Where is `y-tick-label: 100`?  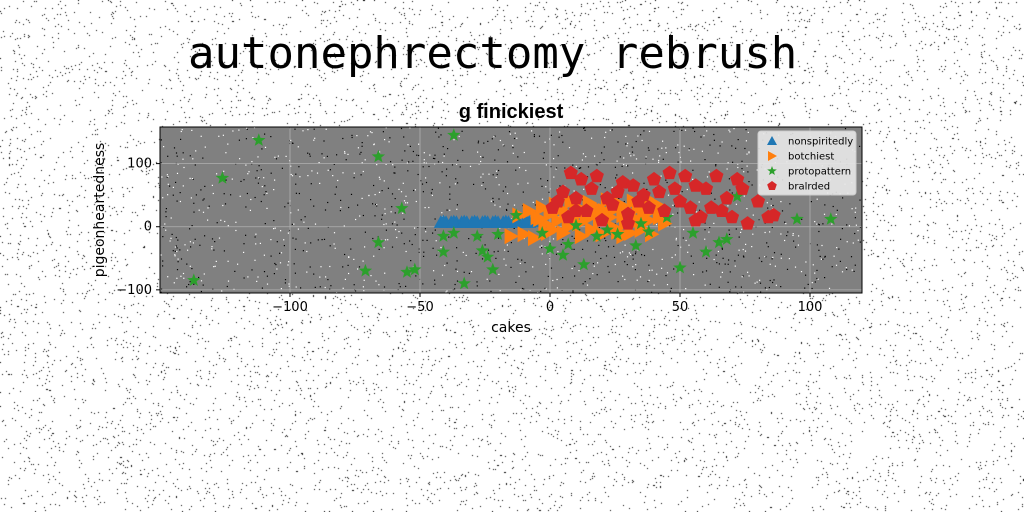 y-tick-label: 100 is located at coordinates (139, 164).